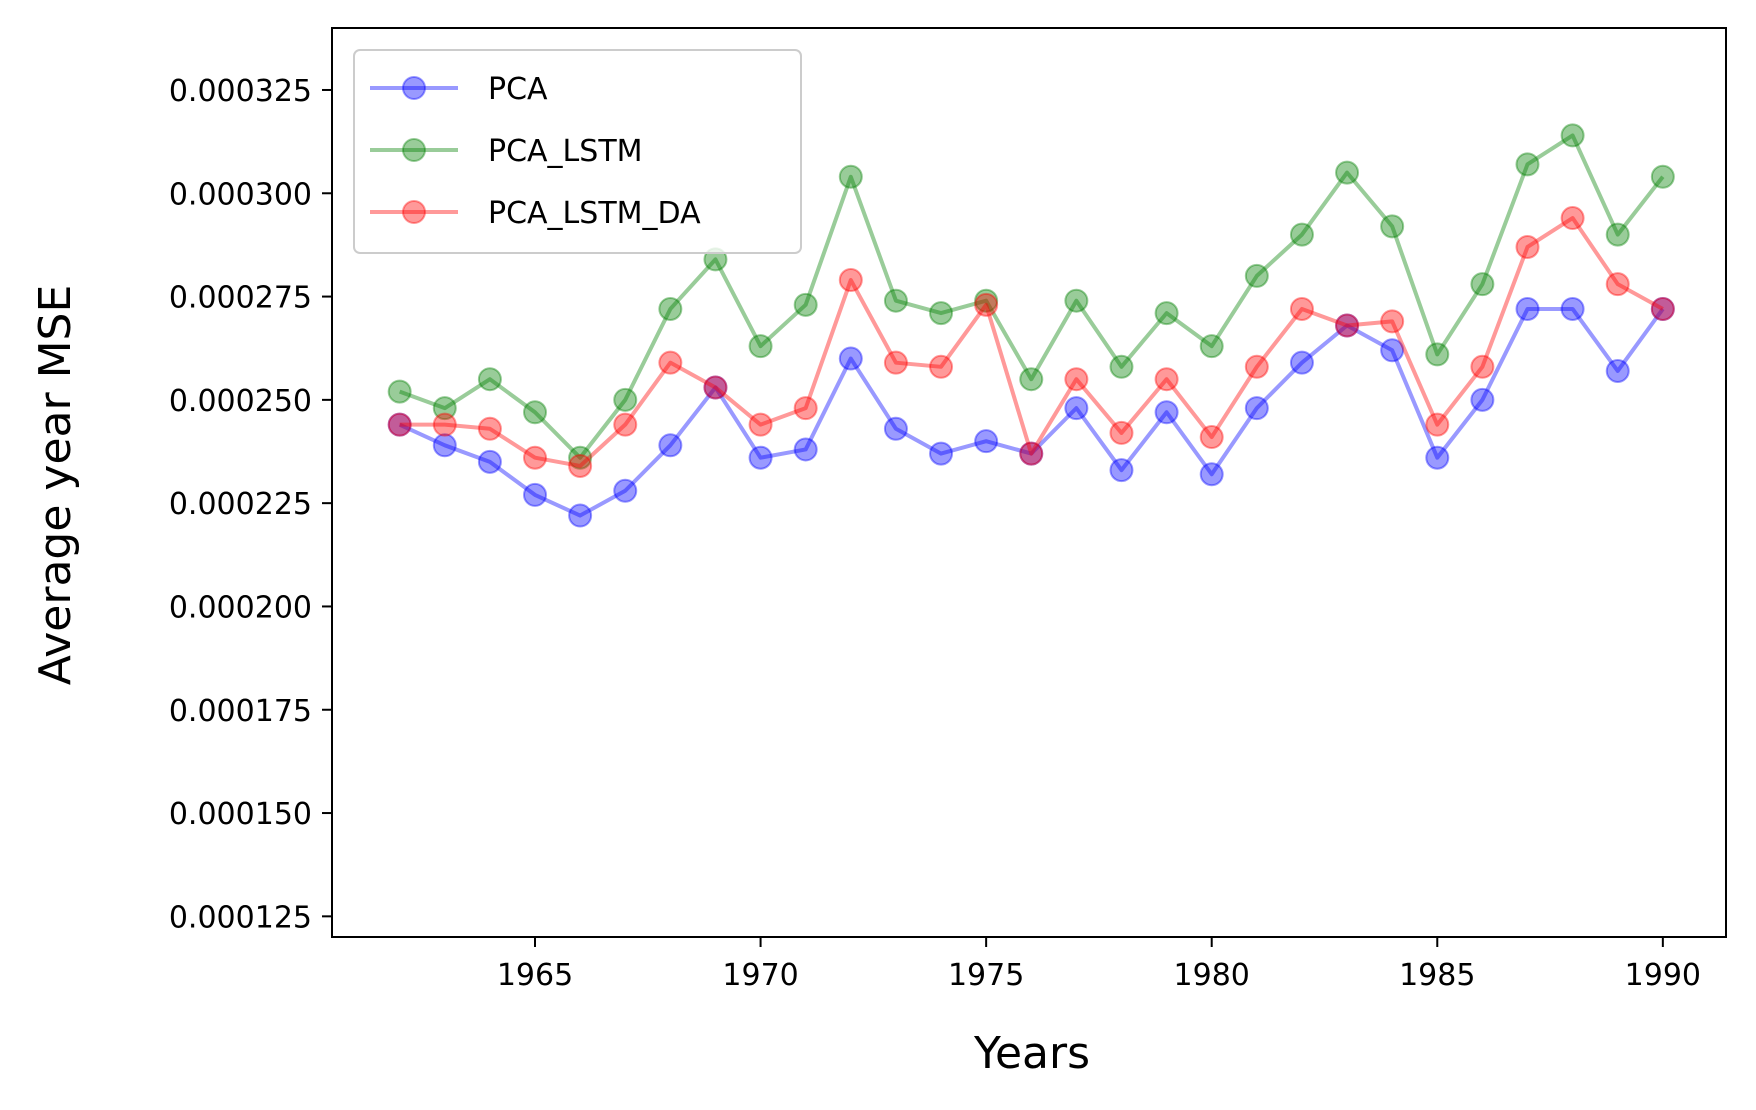 The image size is (1756, 1110). What do you see at coordinates (594, 213) in the screenshot?
I see `legend-label-pca-lstm-da: PCA_LSTM_DA` at bounding box center [594, 213].